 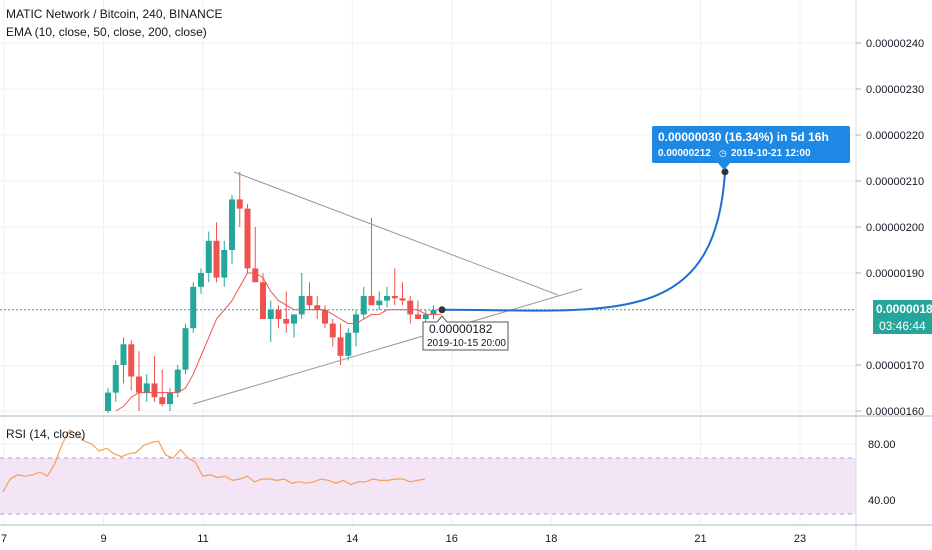 I want to click on rsi-axis: 80.00 40.00, so click(x=882, y=473).